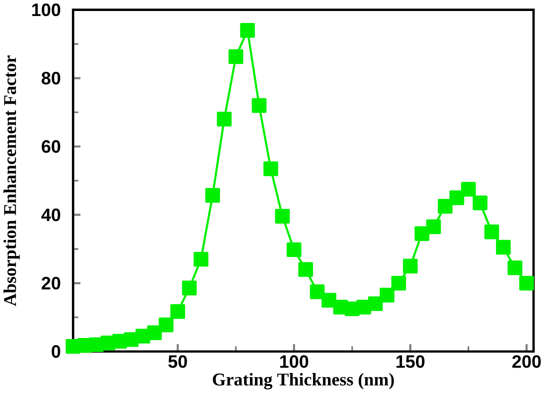 This screenshot has width=545, height=393. Describe the element at coordinates (51, 146) in the screenshot. I see `y-tick-label: 60` at that location.